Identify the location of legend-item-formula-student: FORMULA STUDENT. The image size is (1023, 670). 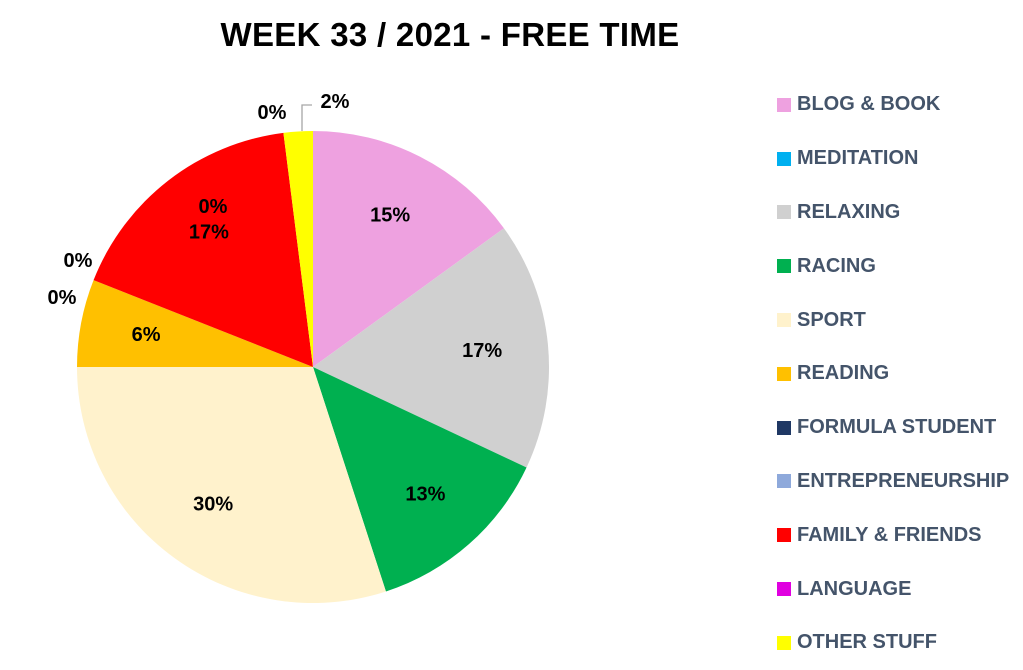
(893, 428).